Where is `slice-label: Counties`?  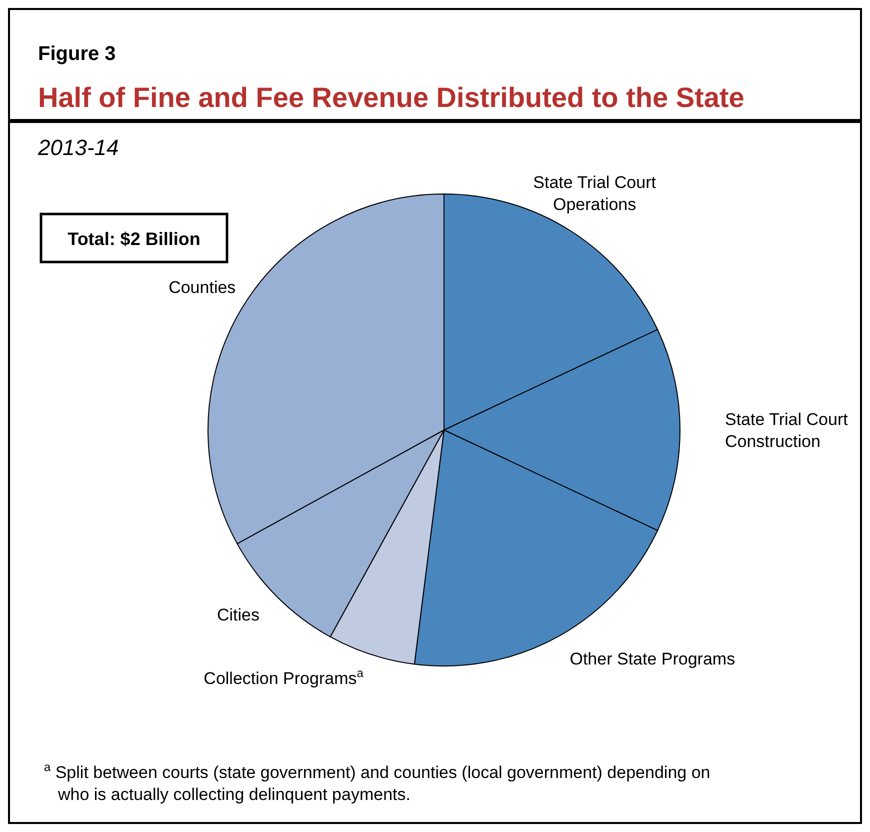 slice-label: Counties is located at coordinates (202, 287).